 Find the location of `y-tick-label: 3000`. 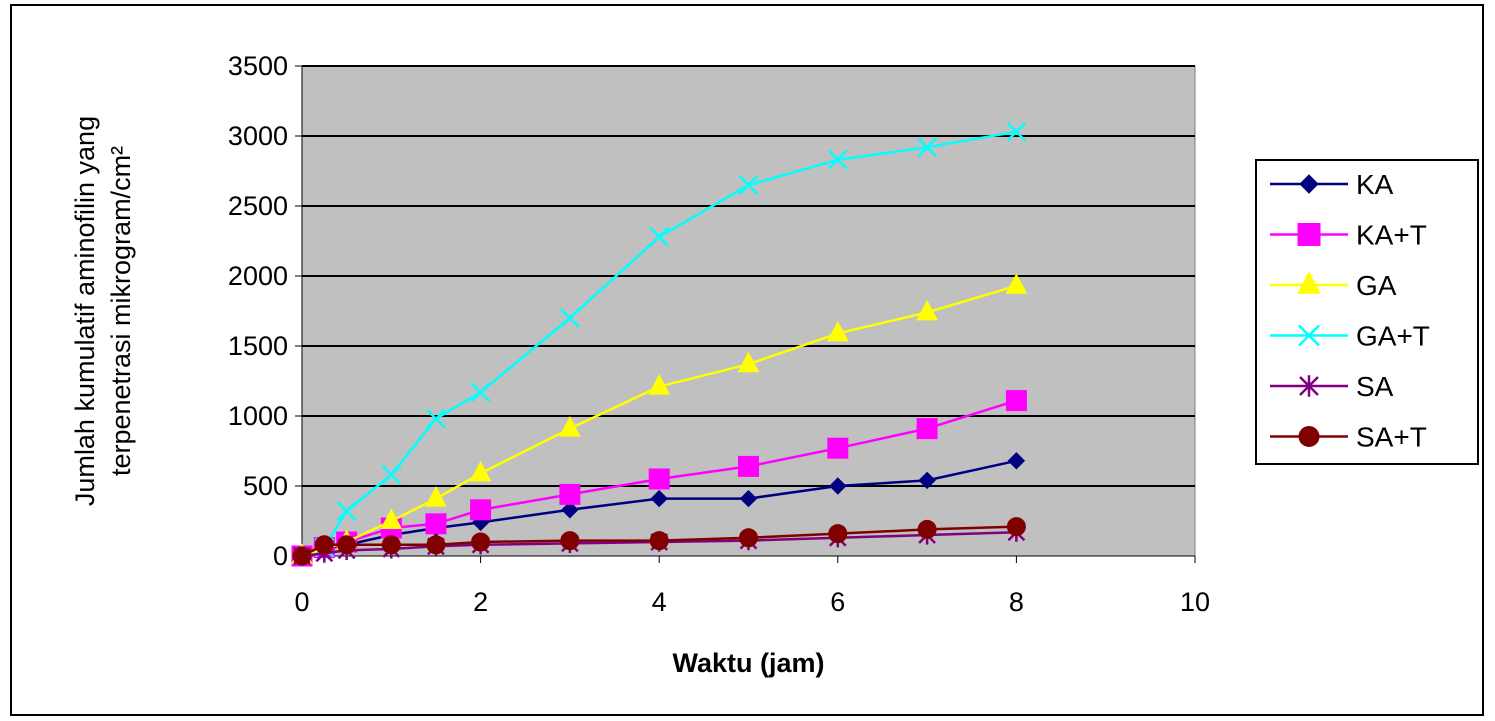

y-tick-label: 3000 is located at coordinates (258, 136).